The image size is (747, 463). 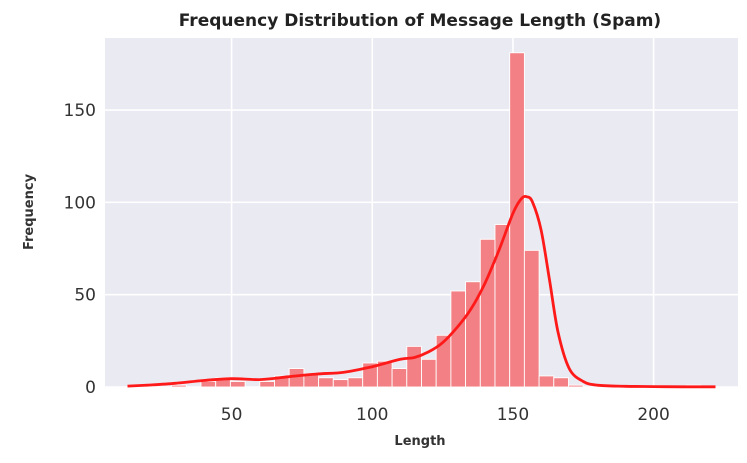 I want to click on y-axis-label: Frequency, so click(x=29, y=211).